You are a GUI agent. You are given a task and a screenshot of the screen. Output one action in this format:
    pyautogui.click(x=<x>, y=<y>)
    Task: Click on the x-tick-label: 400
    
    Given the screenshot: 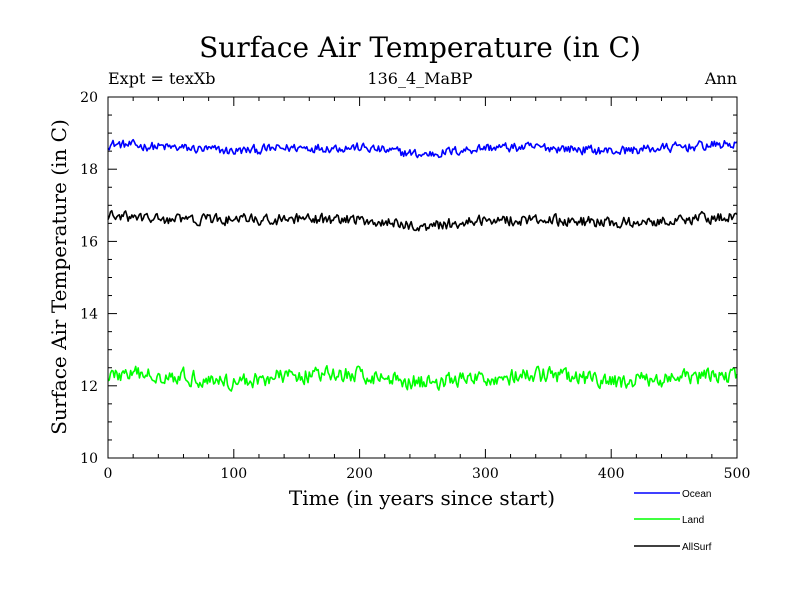 What is the action you would take?
    pyautogui.click(x=611, y=474)
    